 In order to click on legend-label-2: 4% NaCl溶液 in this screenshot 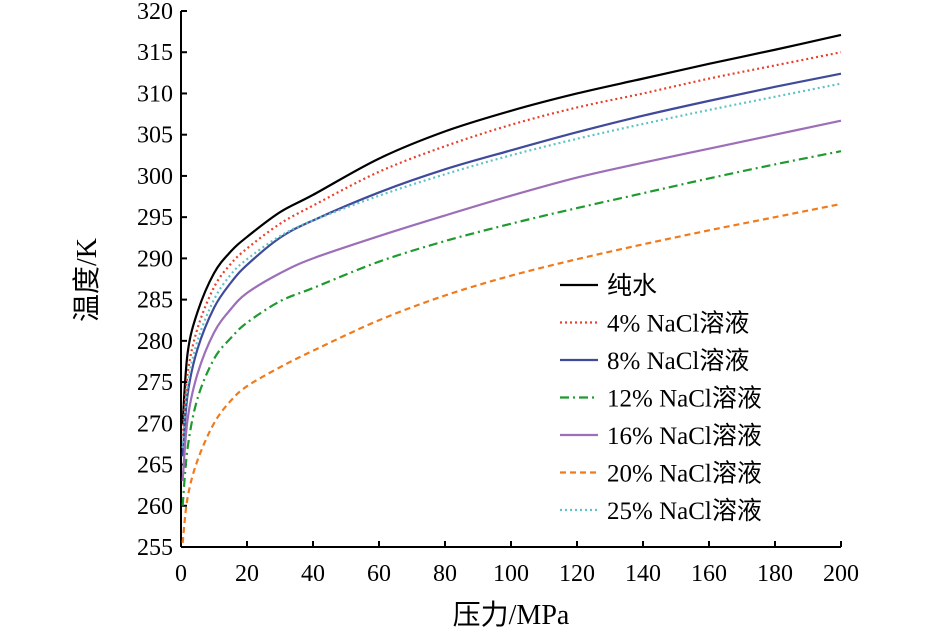, I will do `click(678, 324)`.